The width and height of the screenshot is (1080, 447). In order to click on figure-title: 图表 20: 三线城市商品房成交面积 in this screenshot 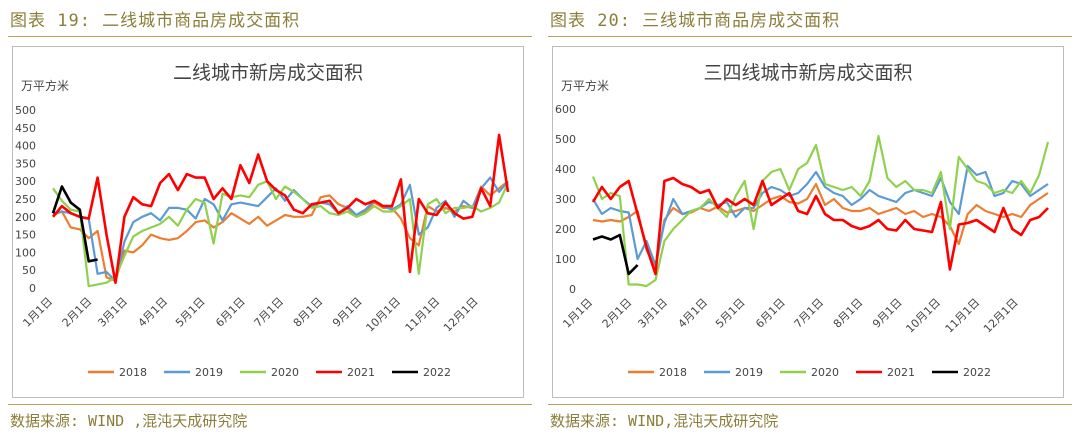, I will do `click(695, 21)`.